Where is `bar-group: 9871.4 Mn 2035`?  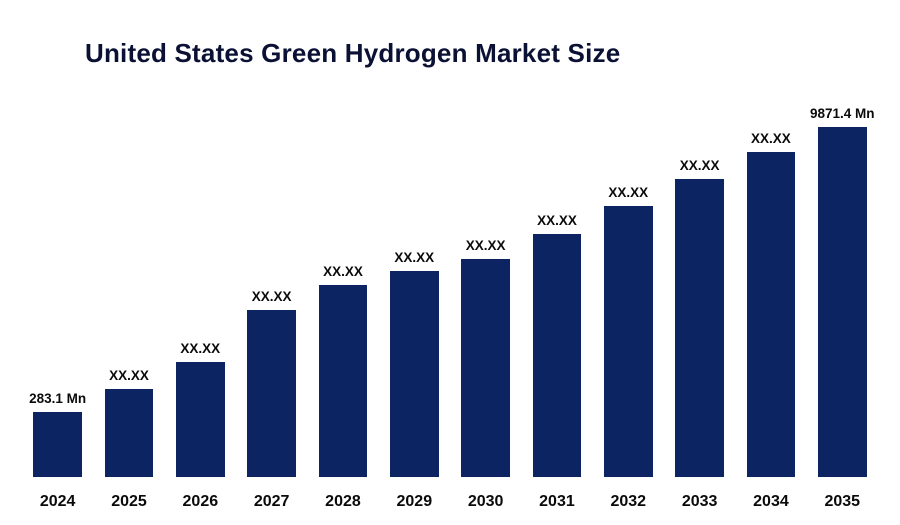 bar-group: 9871.4 Mn 2035 is located at coordinates (842, 298).